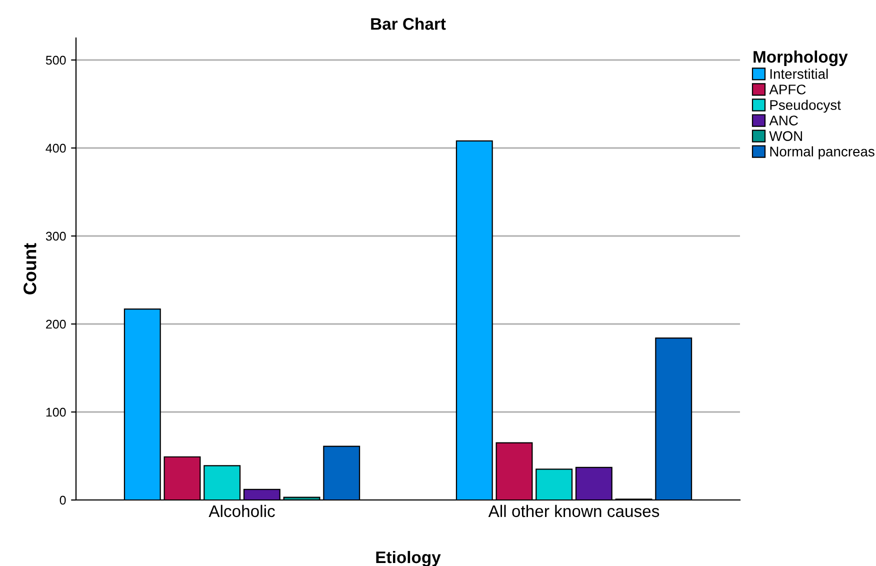 The image size is (876, 566). What do you see at coordinates (799, 73) in the screenshot?
I see `legend-label: Interstitial` at bounding box center [799, 73].